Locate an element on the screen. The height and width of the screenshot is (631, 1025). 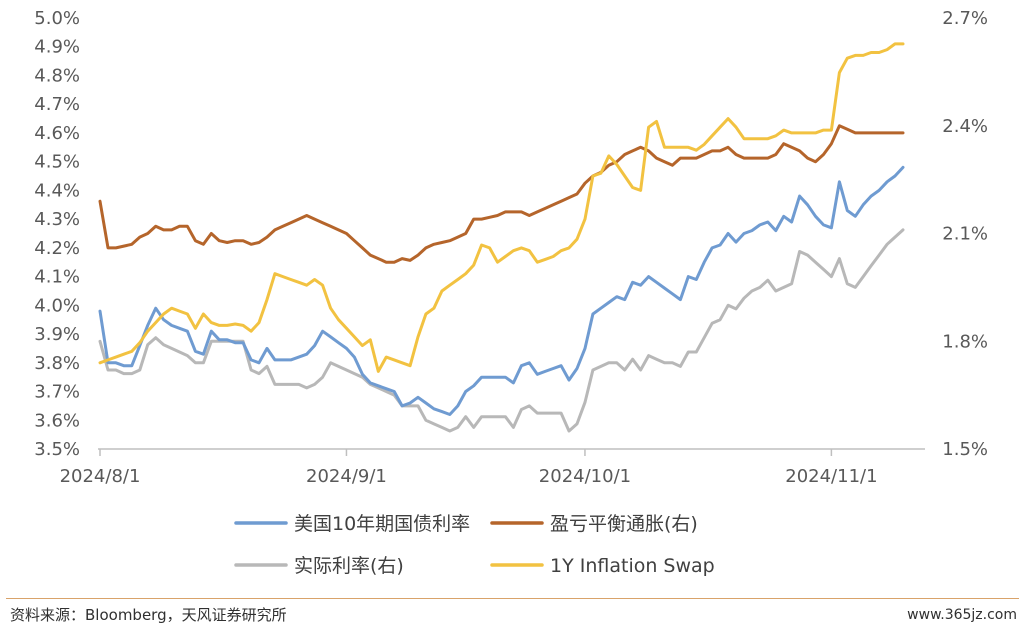
legend-label: 实际利率(右) is located at coordinates (349, 566).